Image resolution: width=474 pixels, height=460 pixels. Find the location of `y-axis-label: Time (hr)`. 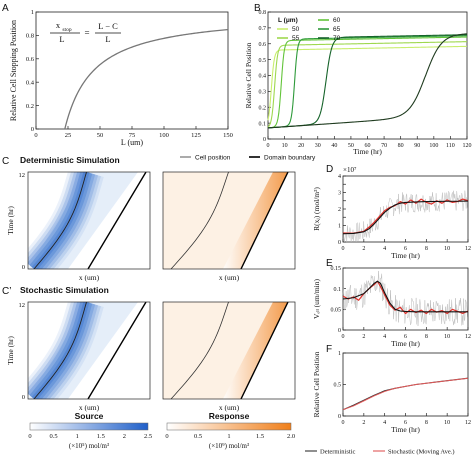

y-axis-label: Time (hr) is located at coordinates (10, 350).